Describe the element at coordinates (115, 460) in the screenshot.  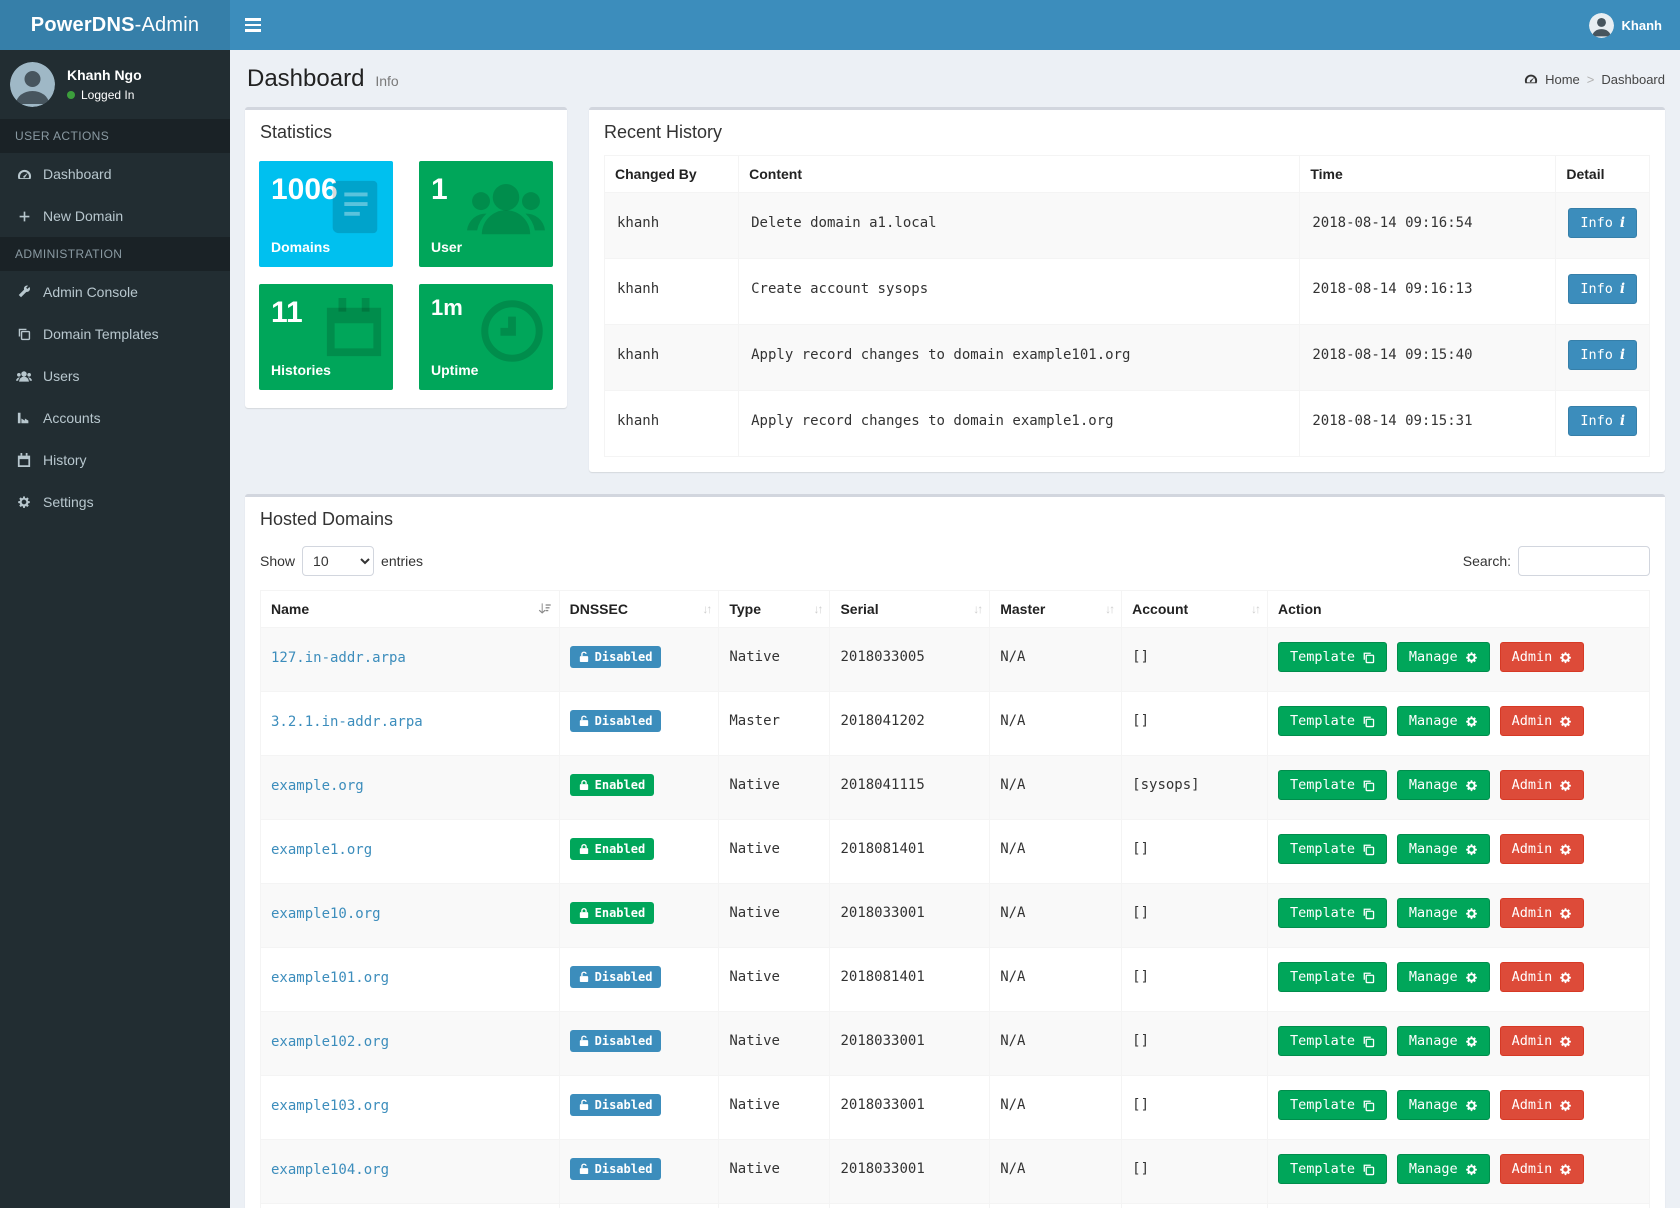
I see `sidebar-item-history: History` at that location.